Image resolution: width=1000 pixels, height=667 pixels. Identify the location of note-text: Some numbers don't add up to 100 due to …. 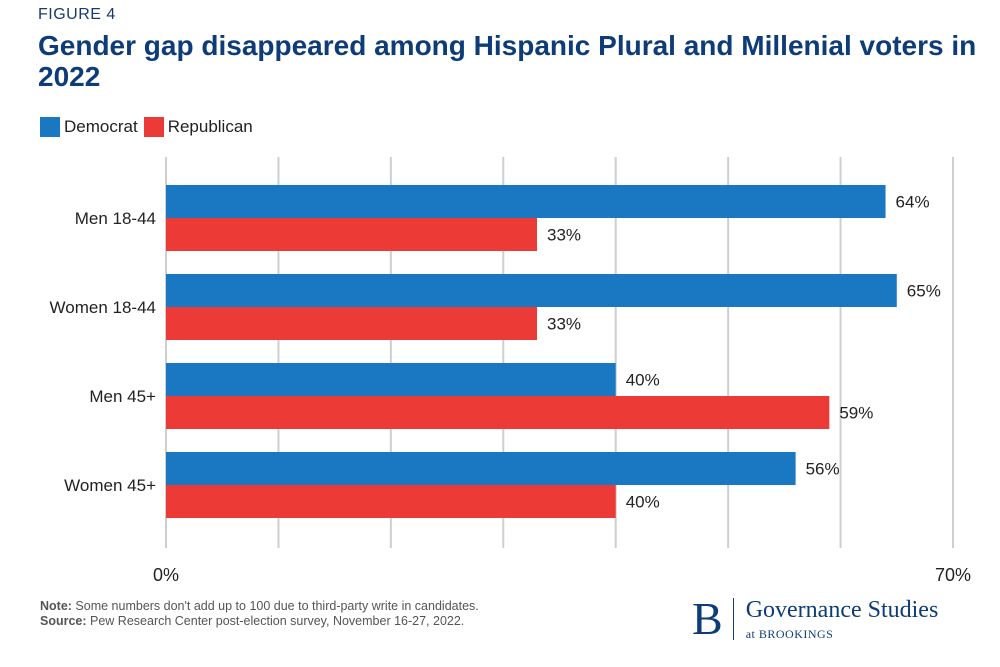
(275, 606).